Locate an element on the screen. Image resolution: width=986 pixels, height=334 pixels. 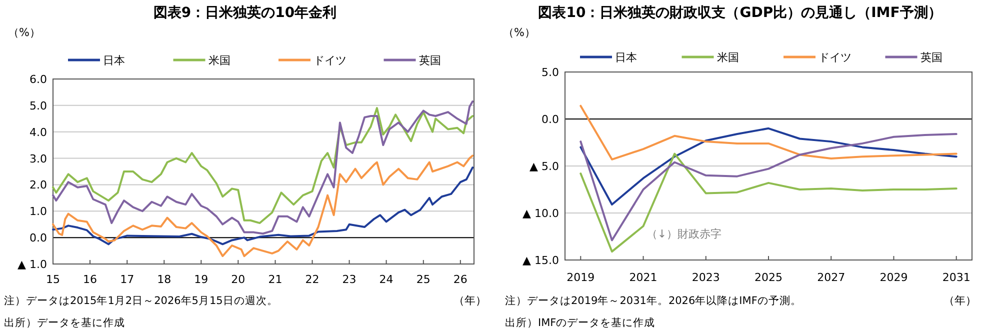
x-tick-label: 25 is located at coordinates (423, 279).